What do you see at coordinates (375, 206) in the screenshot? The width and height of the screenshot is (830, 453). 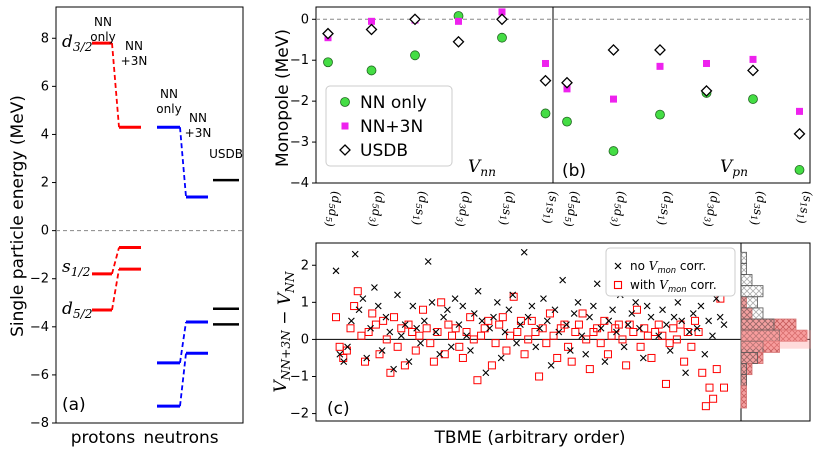 I see `xtick-part: 5` at bounding box center [375, 206].